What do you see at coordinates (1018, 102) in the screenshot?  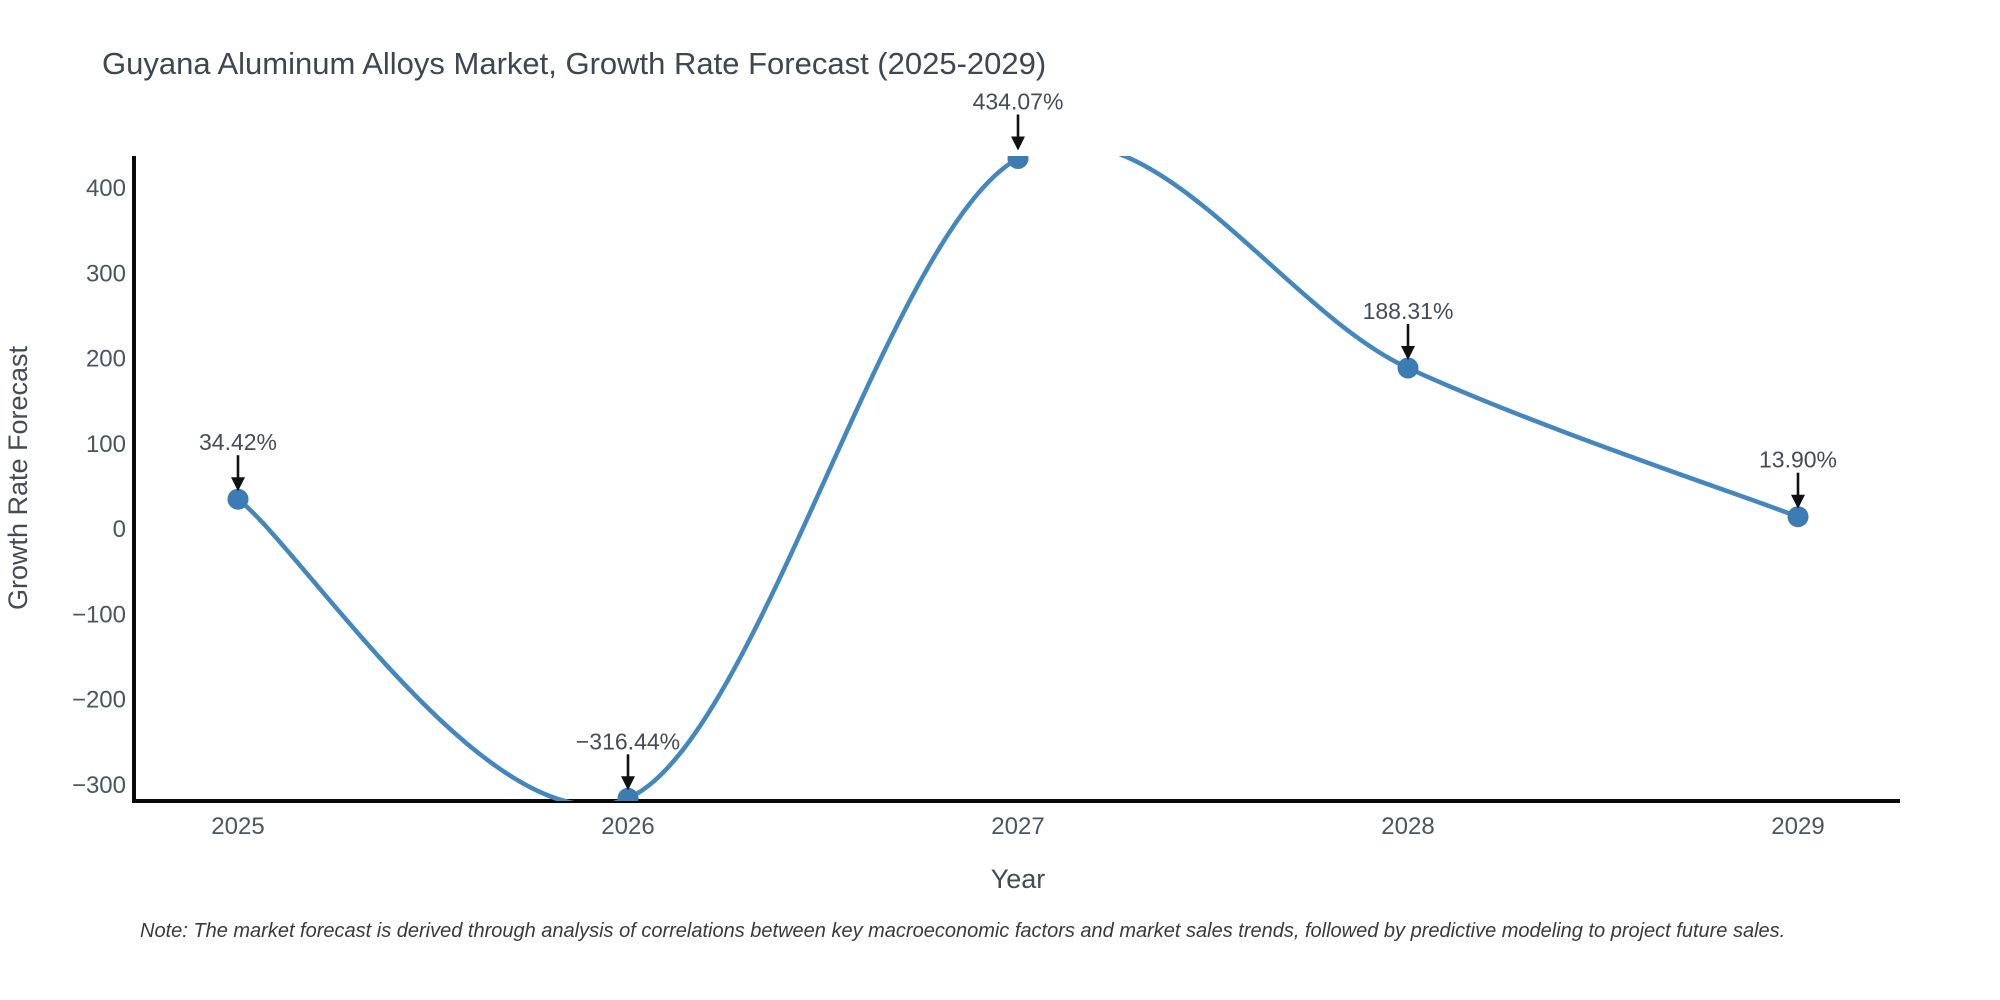 I see `annotation-label: 434.07%` at bounding box center [1018, 102].